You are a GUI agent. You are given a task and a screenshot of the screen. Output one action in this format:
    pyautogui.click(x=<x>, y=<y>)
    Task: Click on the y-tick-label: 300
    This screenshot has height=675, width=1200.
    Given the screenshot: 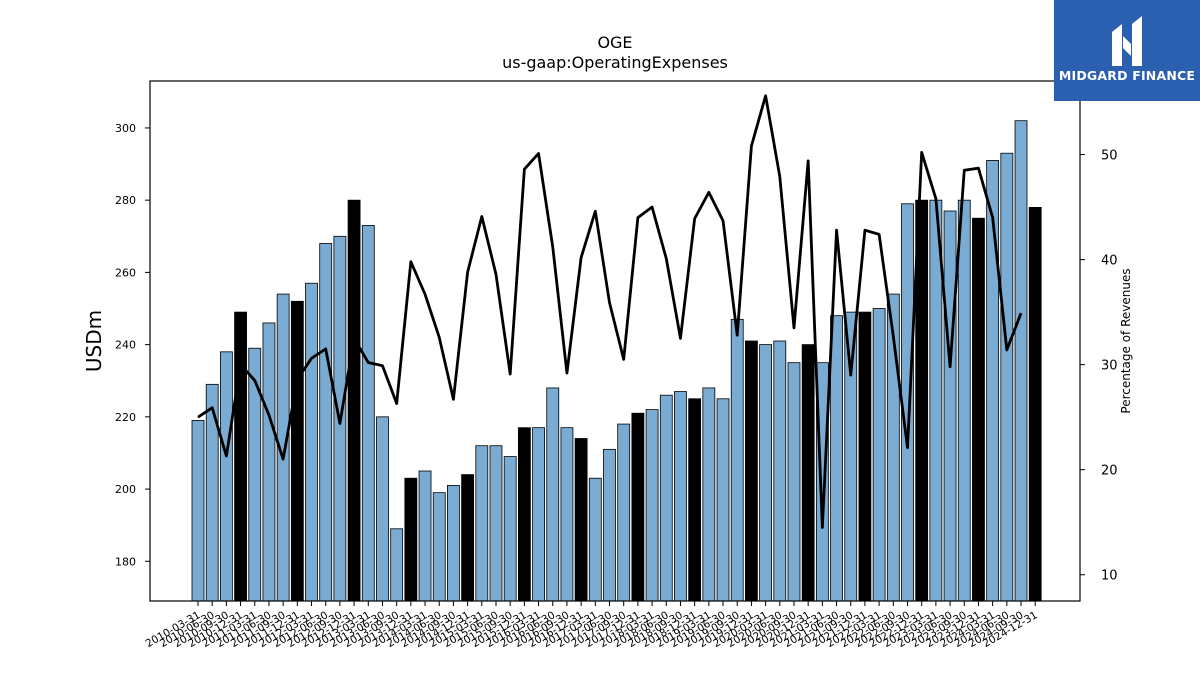 What is the action you would take?
    pyautogui.click(x=125, y=128)
    